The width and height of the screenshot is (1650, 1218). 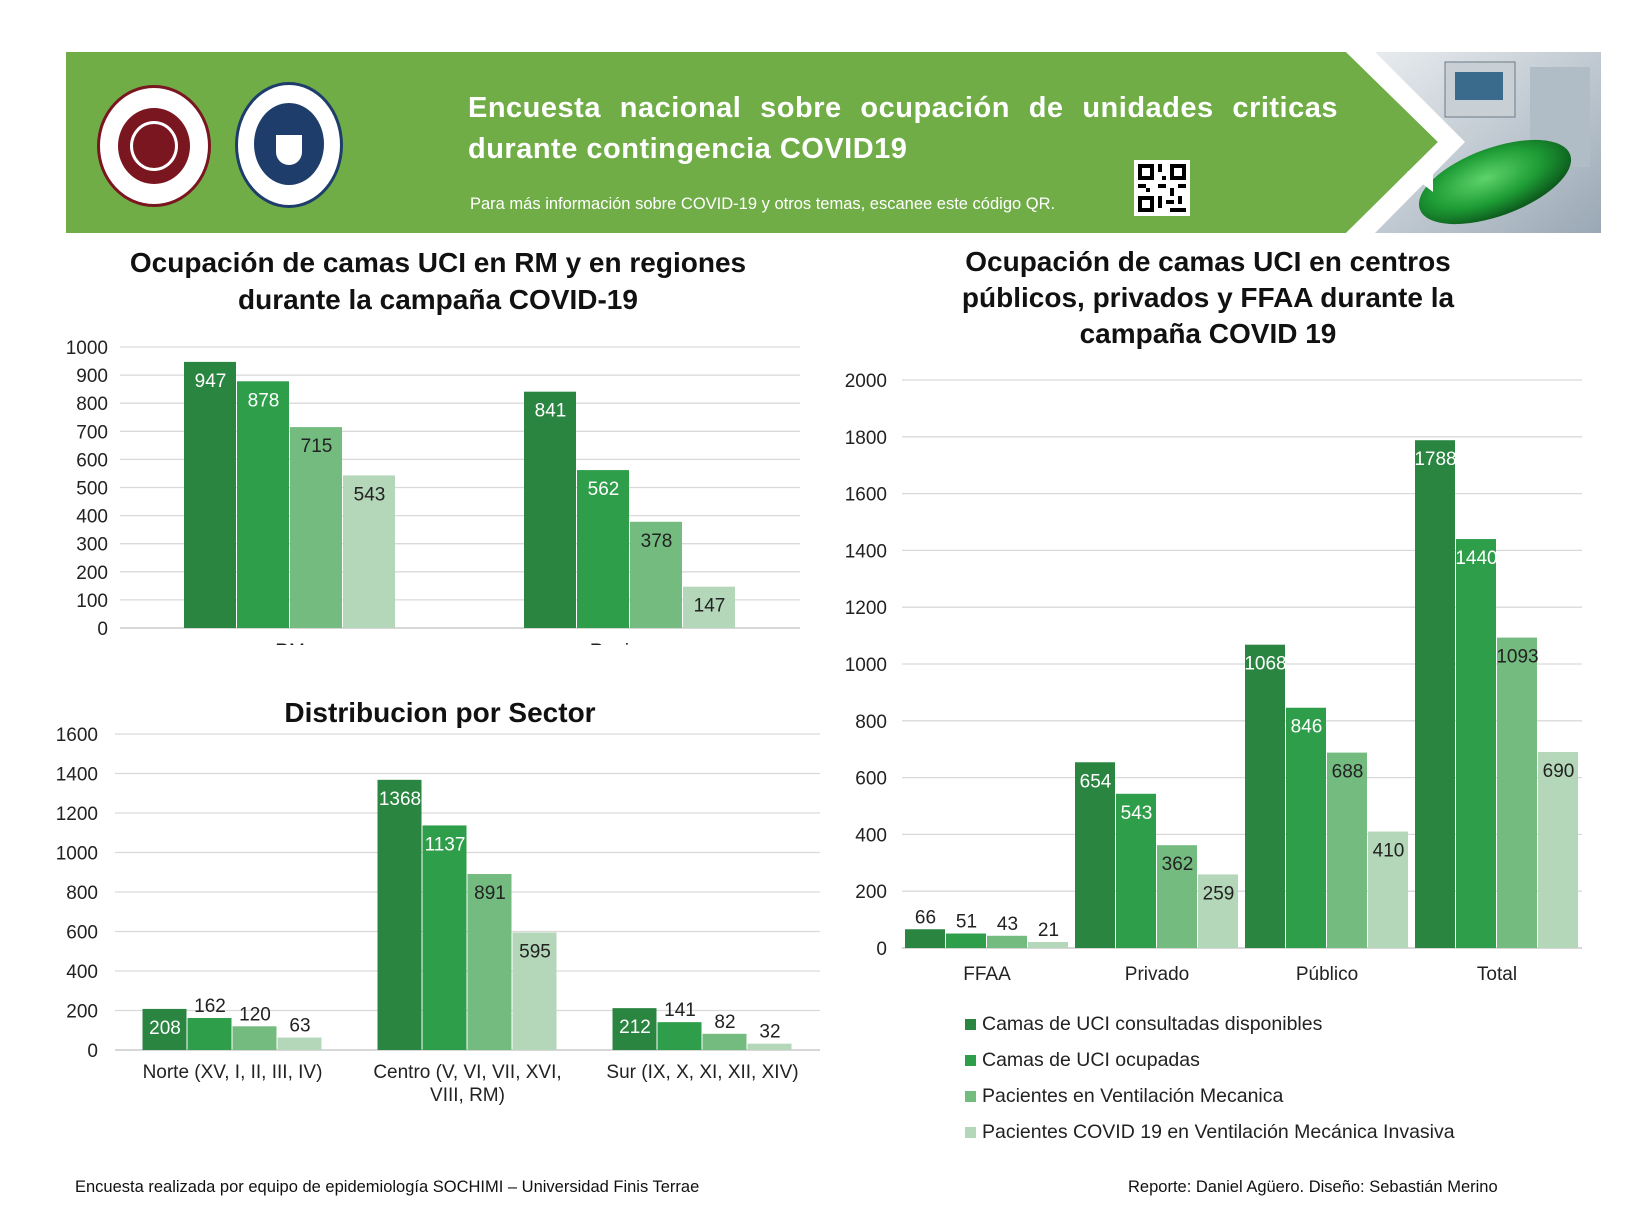 I want to click on y-tick-label: 1000, so click(x=77, y=854).